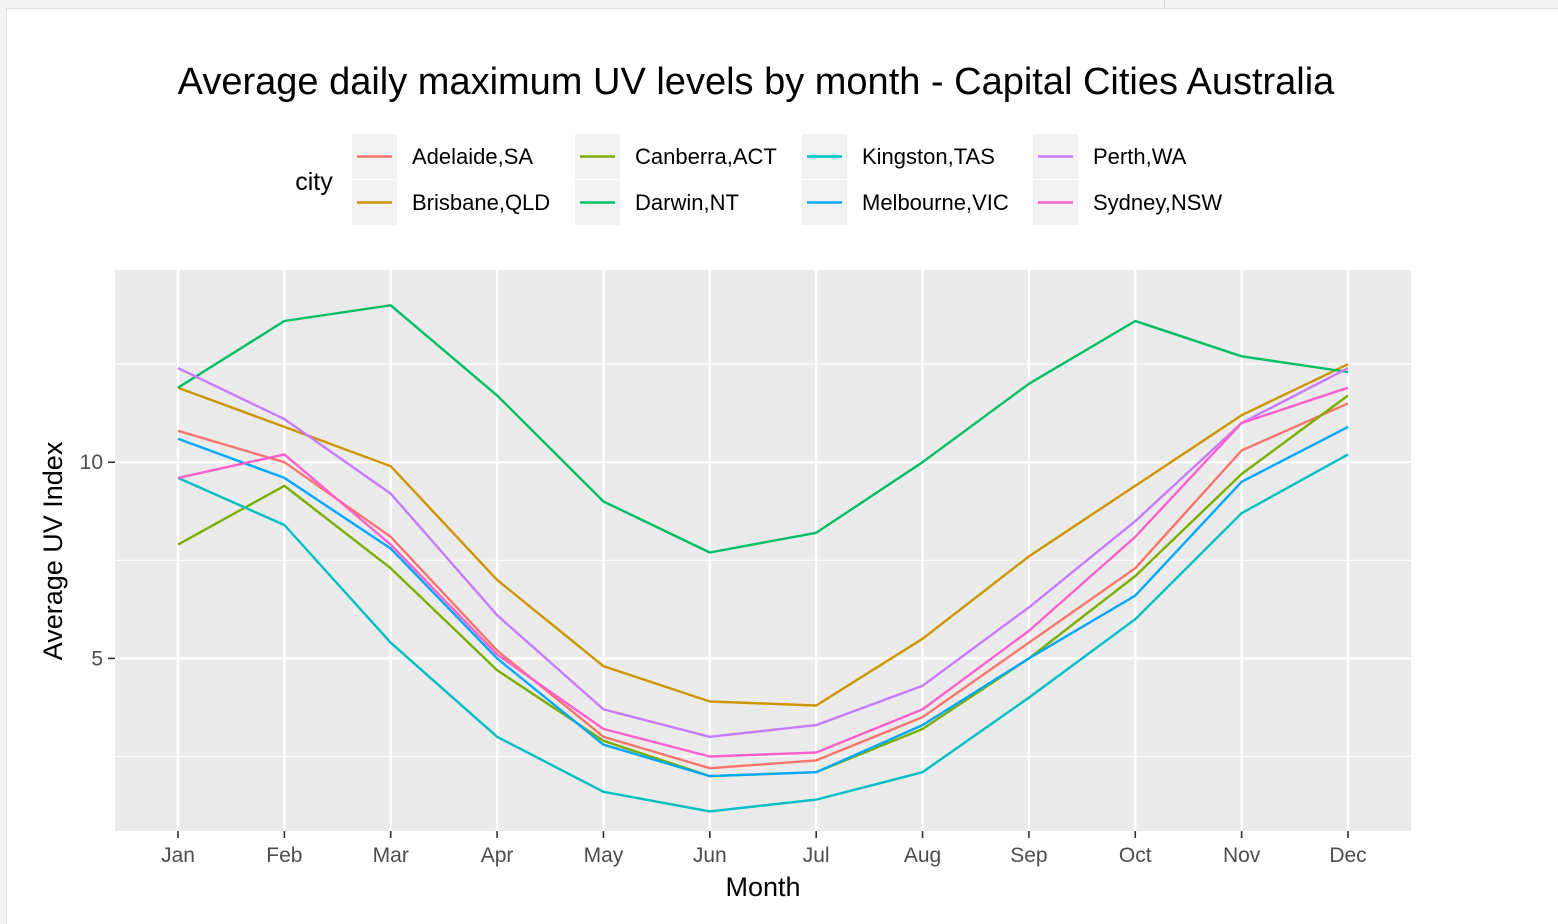  I want to click on x-tick-label: Mar, so click(391, 855).